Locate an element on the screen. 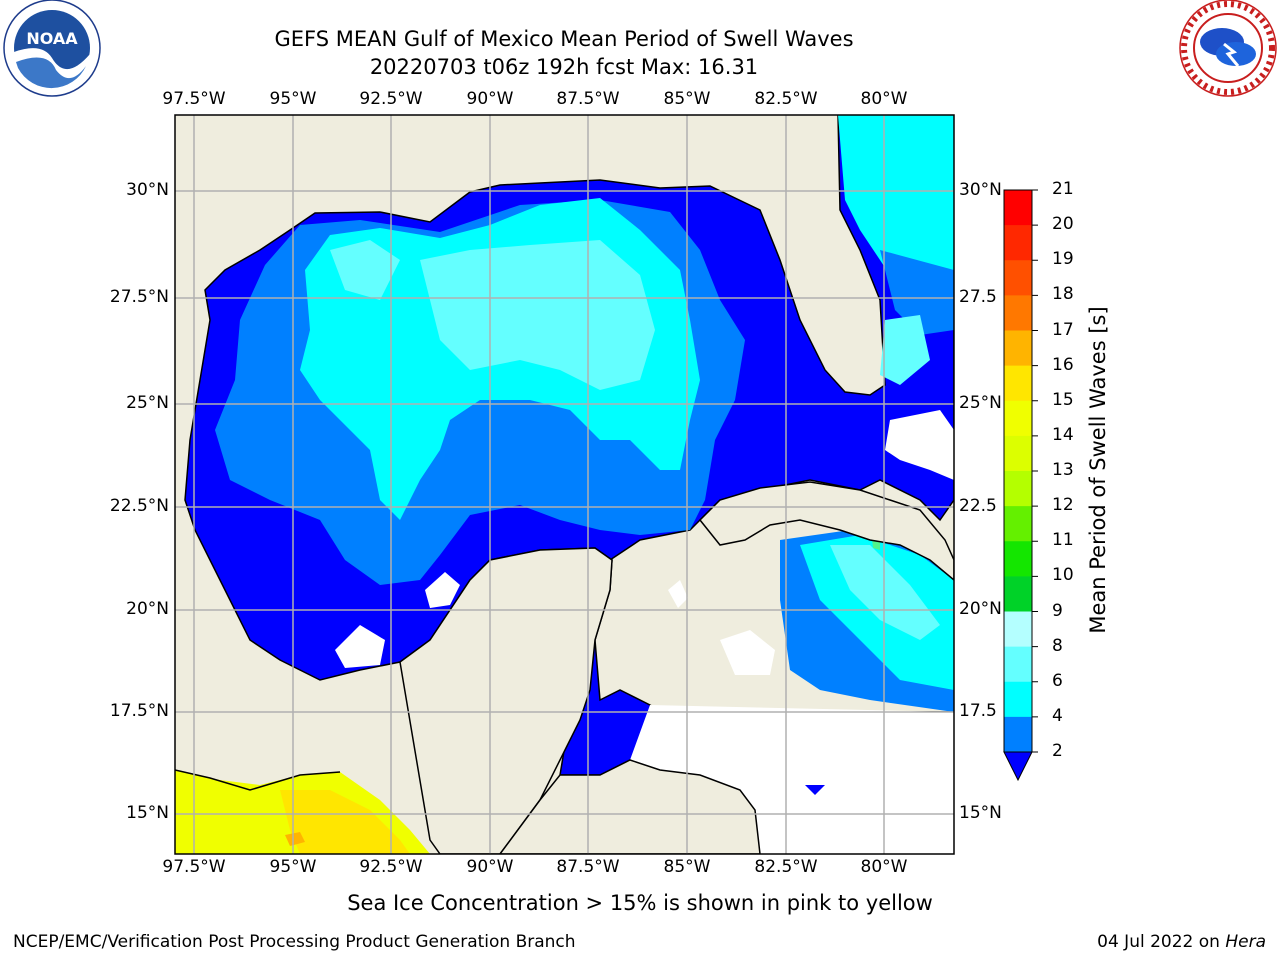 Image resolution: width=1280 pixels, height=960 pixels. colorbar-tick-label: 15 is located at coordinates (1063, 399).